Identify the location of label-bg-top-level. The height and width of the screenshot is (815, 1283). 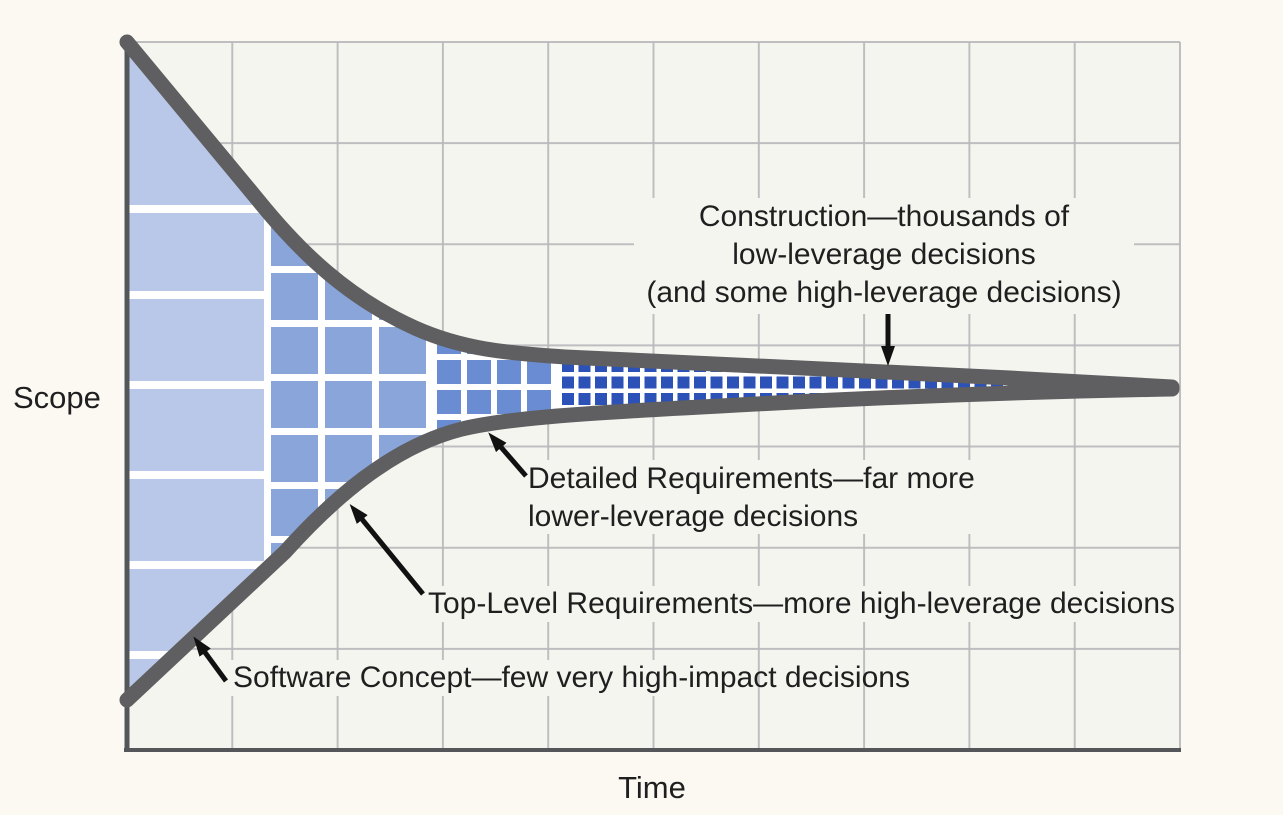
(768, 604).